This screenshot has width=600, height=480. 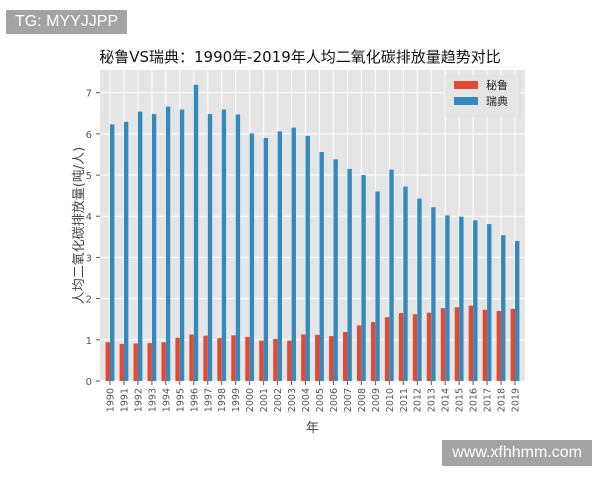 What do you see at coordinates (516, 400) in the screenshot?
I see `x-tick-label: 2019` at bounding box center [516, 400].